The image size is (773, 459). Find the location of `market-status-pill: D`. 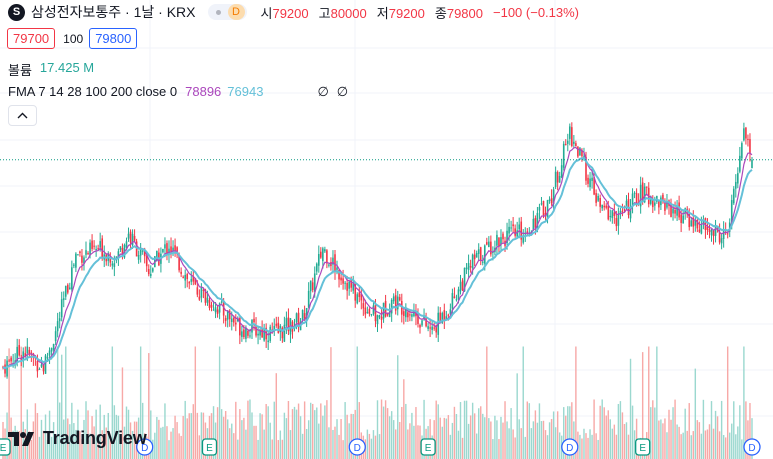

market-status-pill: D is located at coordinates (227, 12).